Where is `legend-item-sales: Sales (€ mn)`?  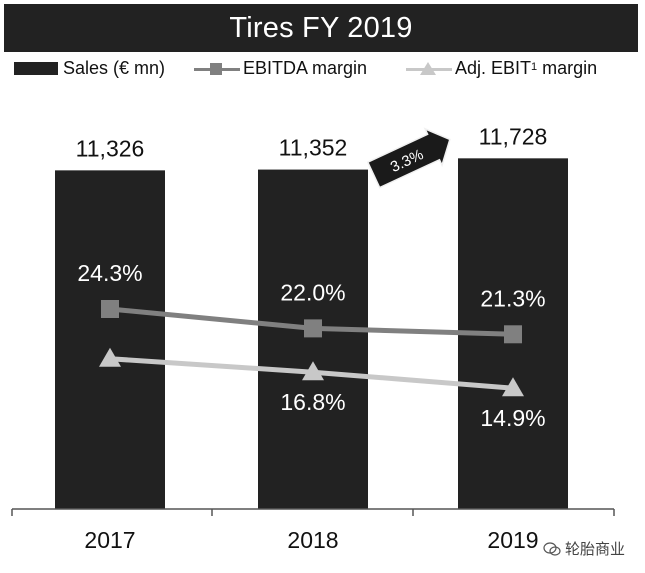
legend-item-sales: Sales (€ mn) is located at coordinates (89, 68).